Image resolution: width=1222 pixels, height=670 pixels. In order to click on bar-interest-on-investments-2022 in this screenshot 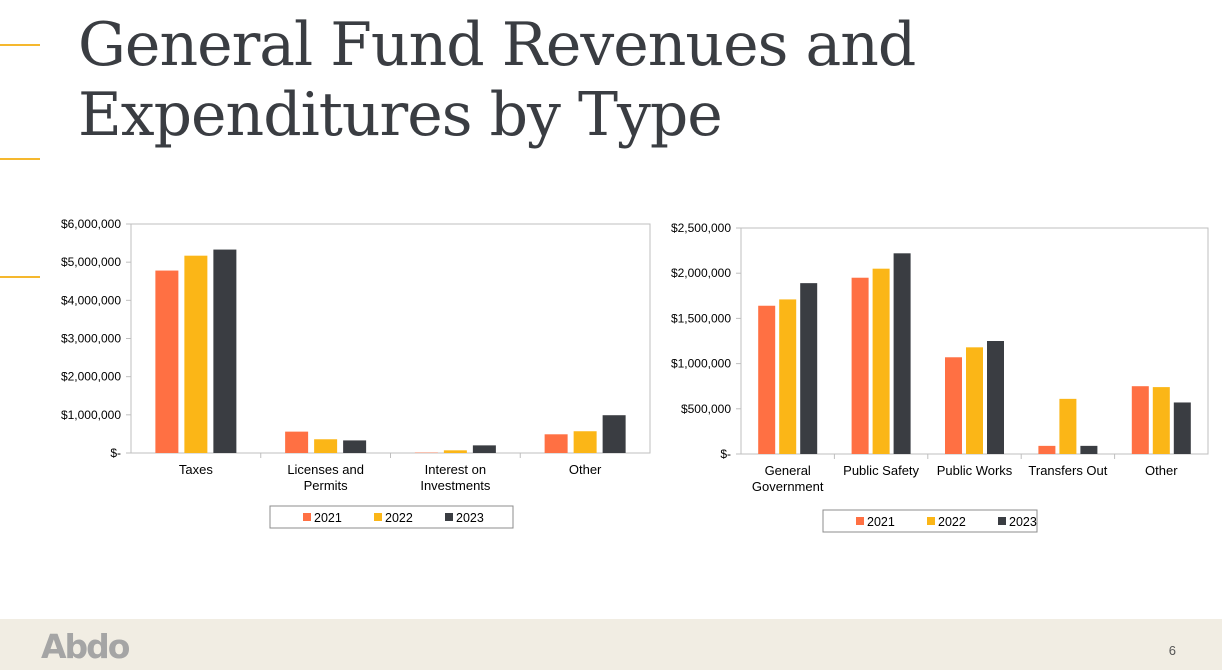, I will do `click(455, 451)`.